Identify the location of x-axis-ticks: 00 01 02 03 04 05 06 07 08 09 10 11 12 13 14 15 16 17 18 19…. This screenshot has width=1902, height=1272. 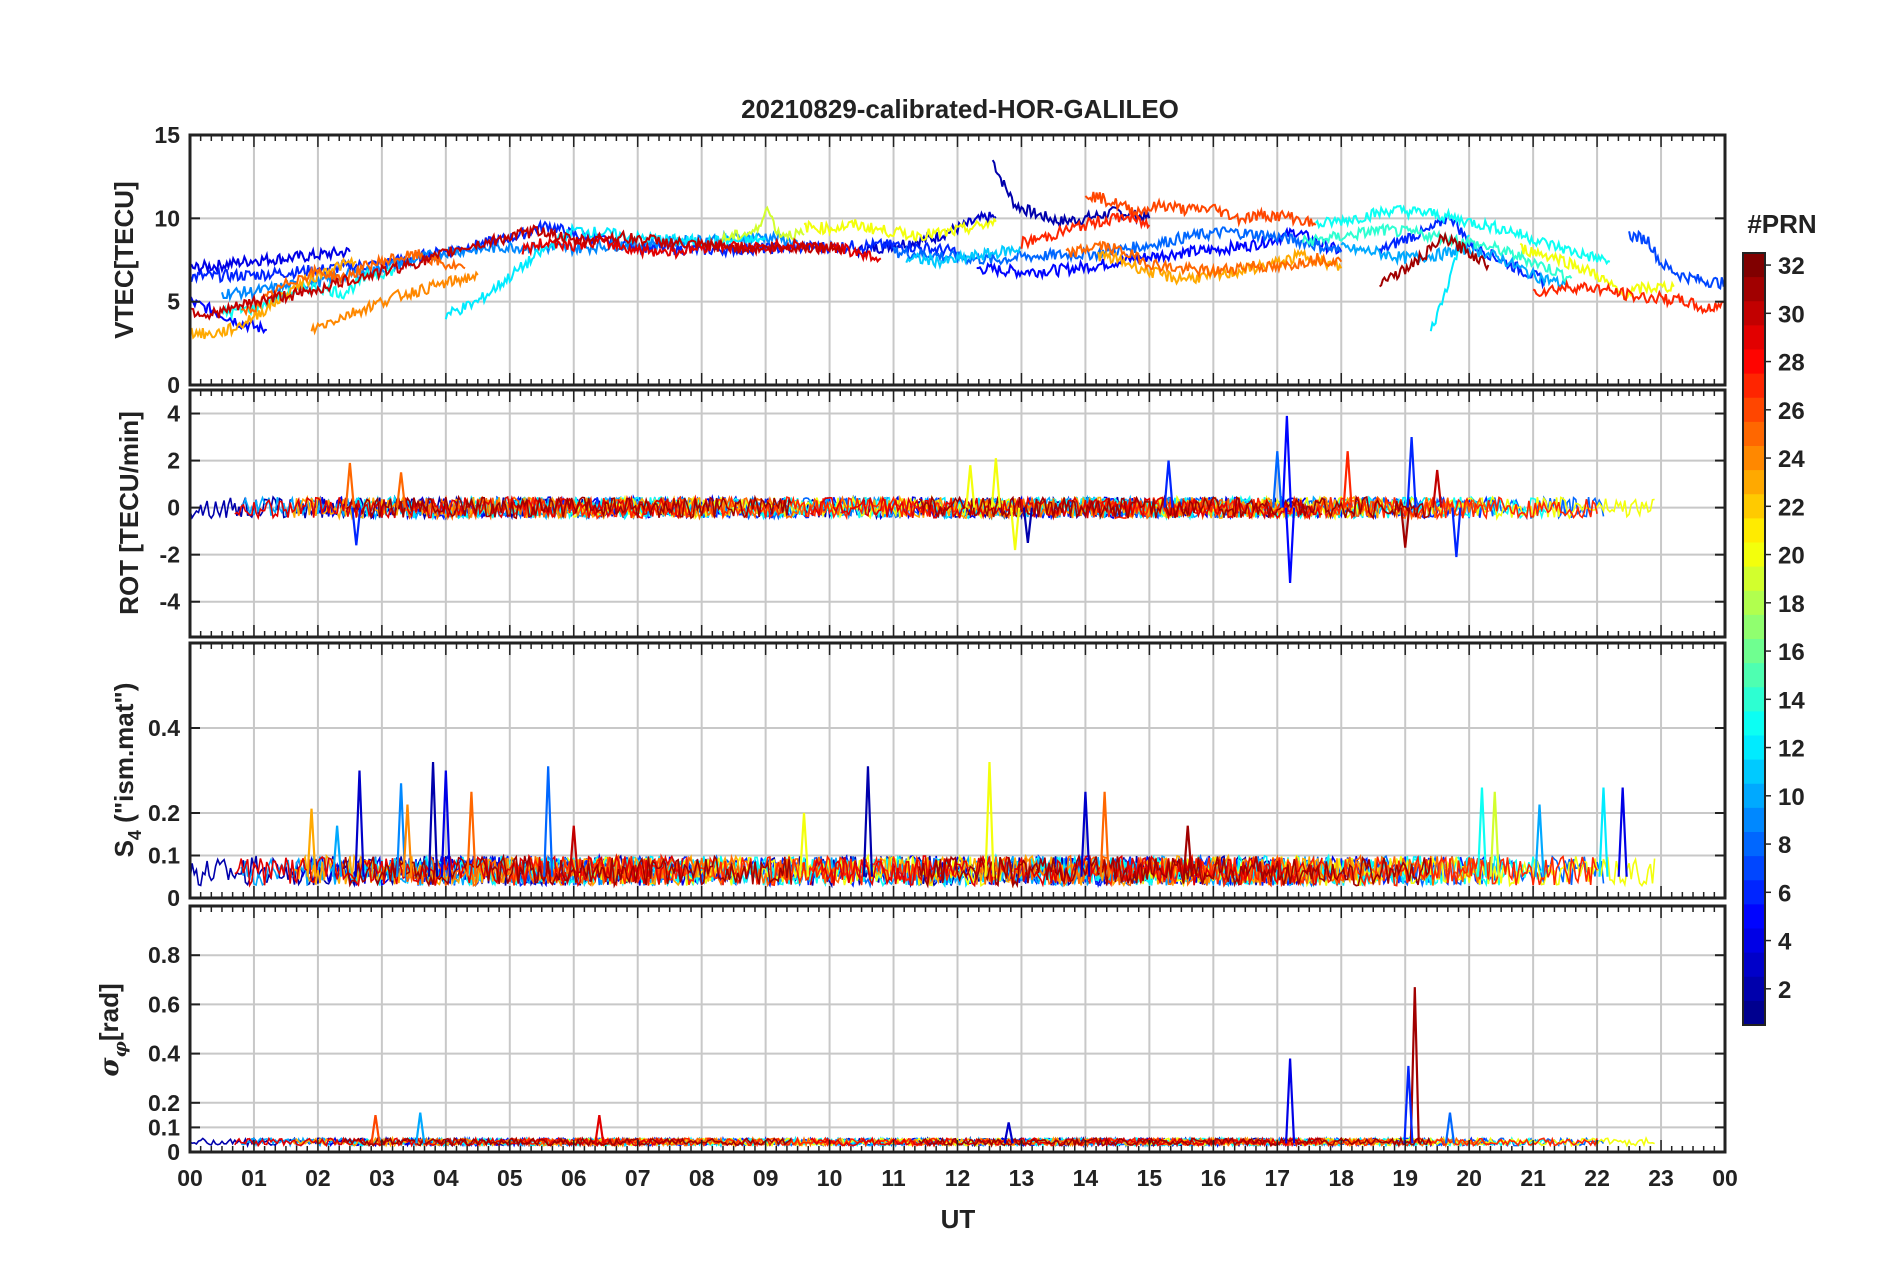
(957, 1178).